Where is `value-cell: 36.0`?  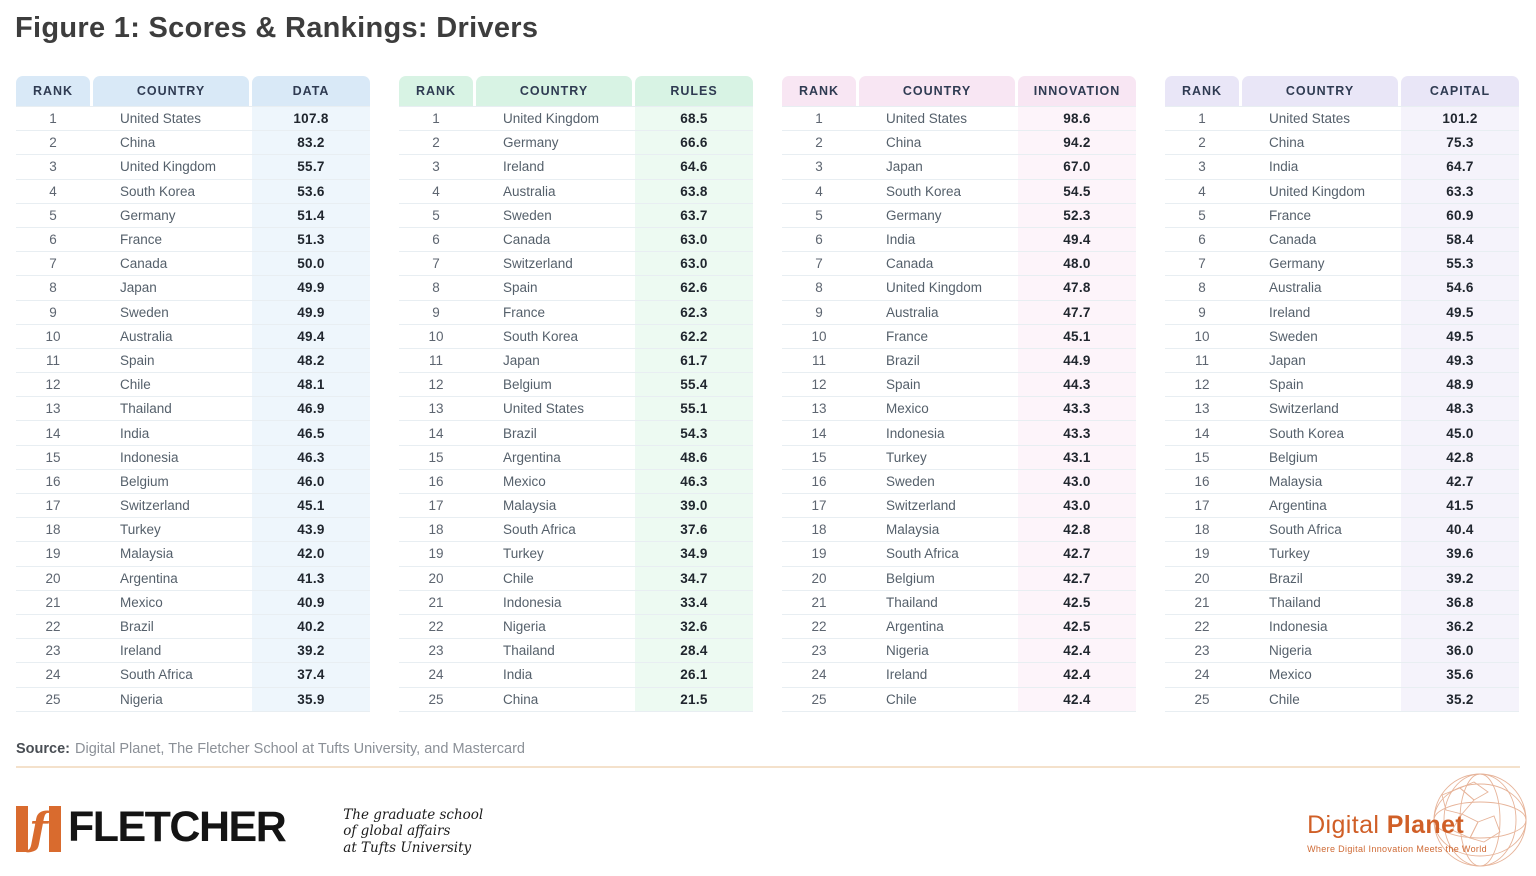 value-cell: 36.0 is located at coordinates (1460, 651).